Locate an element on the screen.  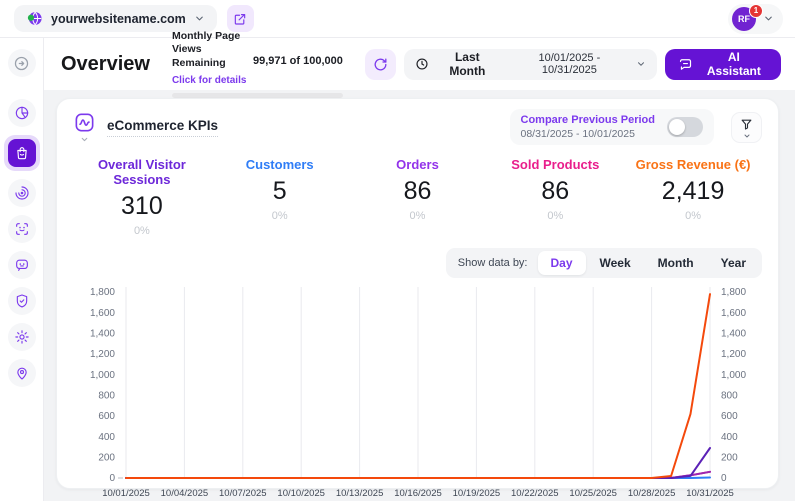
svg-text: 10/22/2025 is located at coordinates (535, 493).